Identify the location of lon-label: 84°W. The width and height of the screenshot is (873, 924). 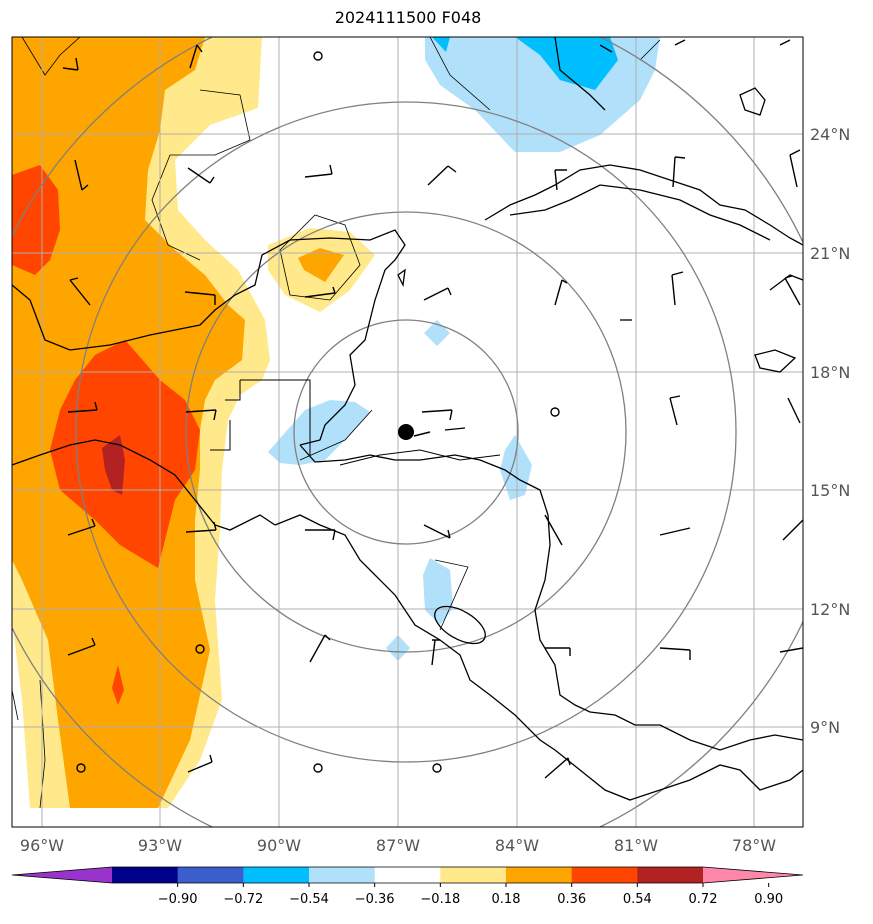
(517, 845).